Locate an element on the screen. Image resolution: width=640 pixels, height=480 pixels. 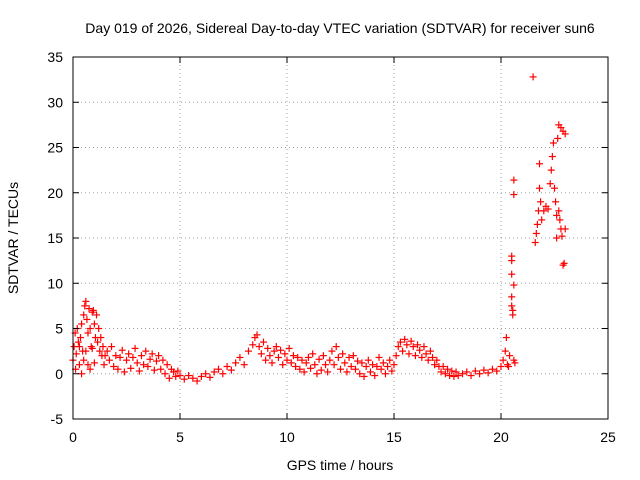
x-tick-label: 25 is located at coordinates (608, 437).